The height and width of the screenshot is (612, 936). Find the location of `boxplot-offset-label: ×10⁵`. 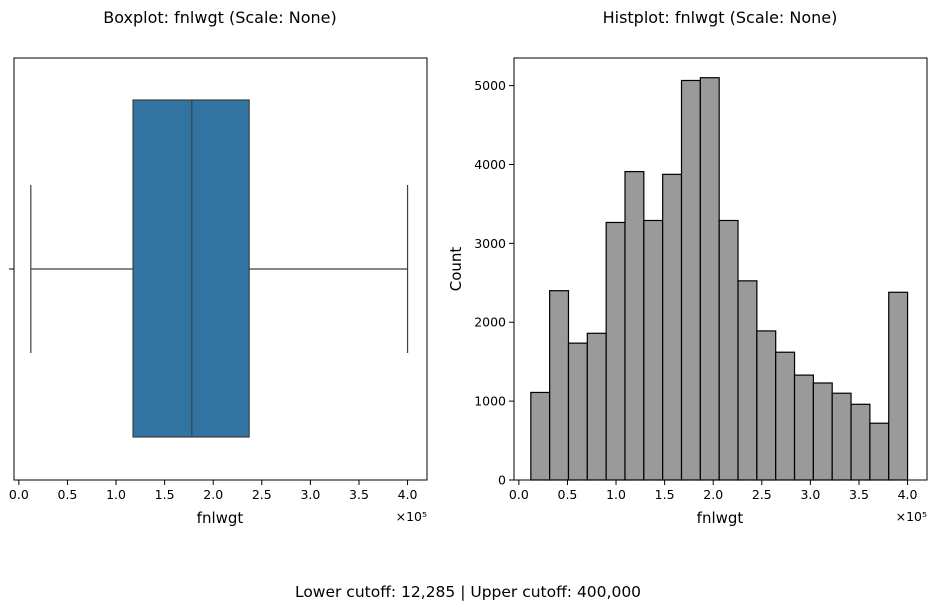

boxplot-offset-label: ×10⁵ is located at coordinates (411, 516).